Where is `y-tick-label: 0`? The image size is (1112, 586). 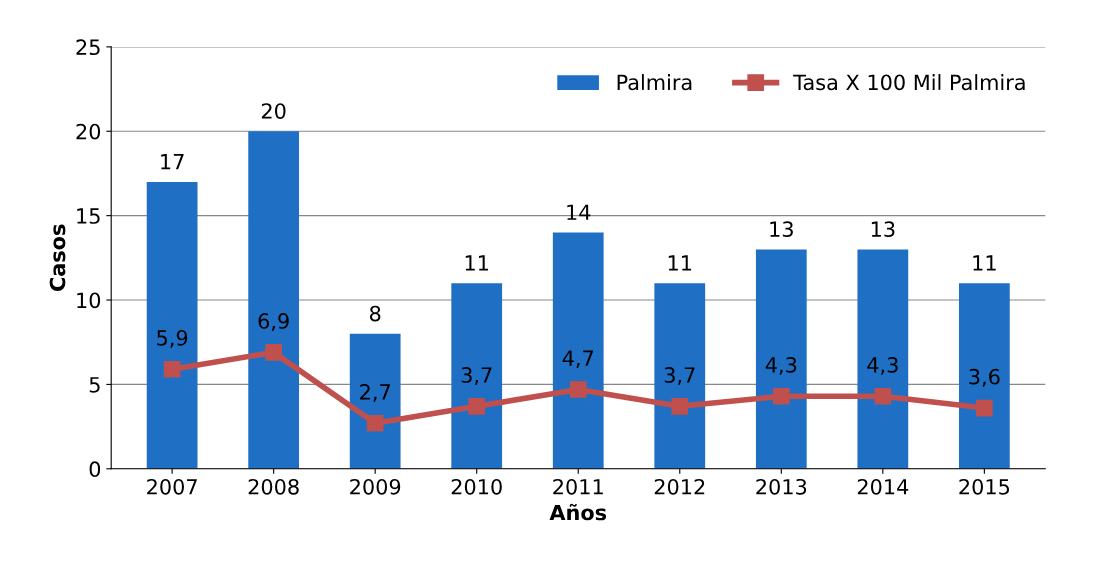 y-tick-label: 0 is located at coordinates (95, 469).